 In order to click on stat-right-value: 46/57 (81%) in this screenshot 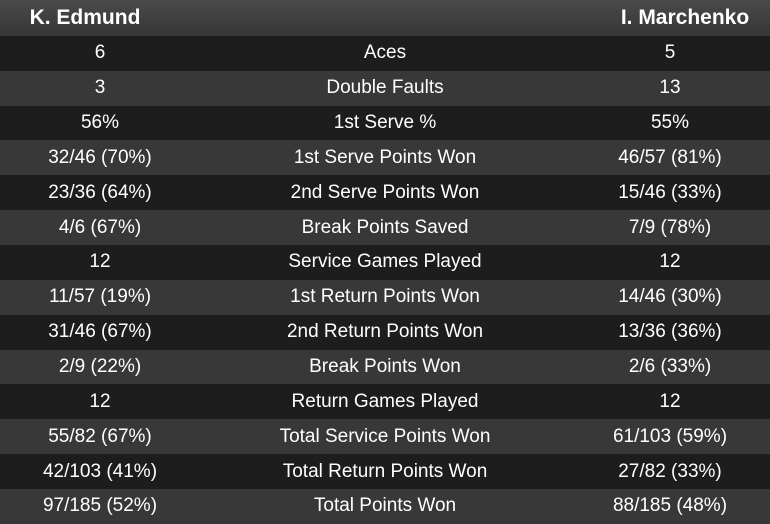, I will do `click(670, 157)`.